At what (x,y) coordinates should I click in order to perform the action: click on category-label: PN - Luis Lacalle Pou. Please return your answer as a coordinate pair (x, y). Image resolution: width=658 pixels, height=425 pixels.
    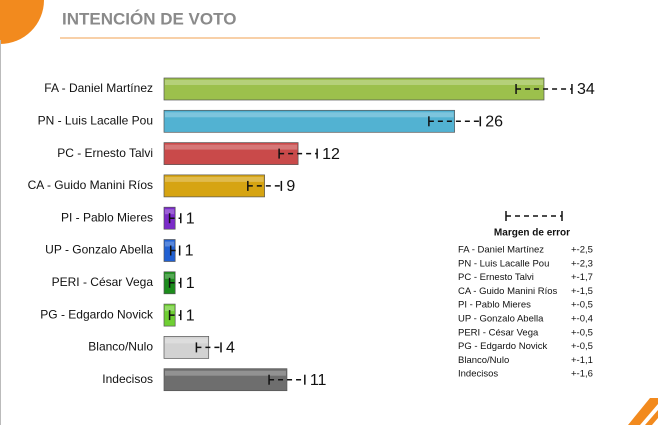
    Looking at the image, I should click on (95, 120).